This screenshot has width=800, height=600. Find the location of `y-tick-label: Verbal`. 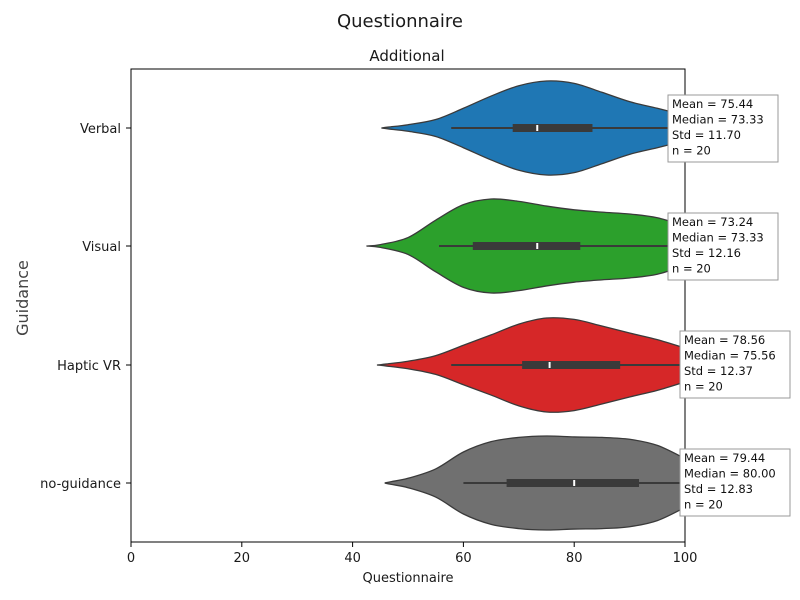

y-tick-label: Verbal is located at coordinates (100, 129).